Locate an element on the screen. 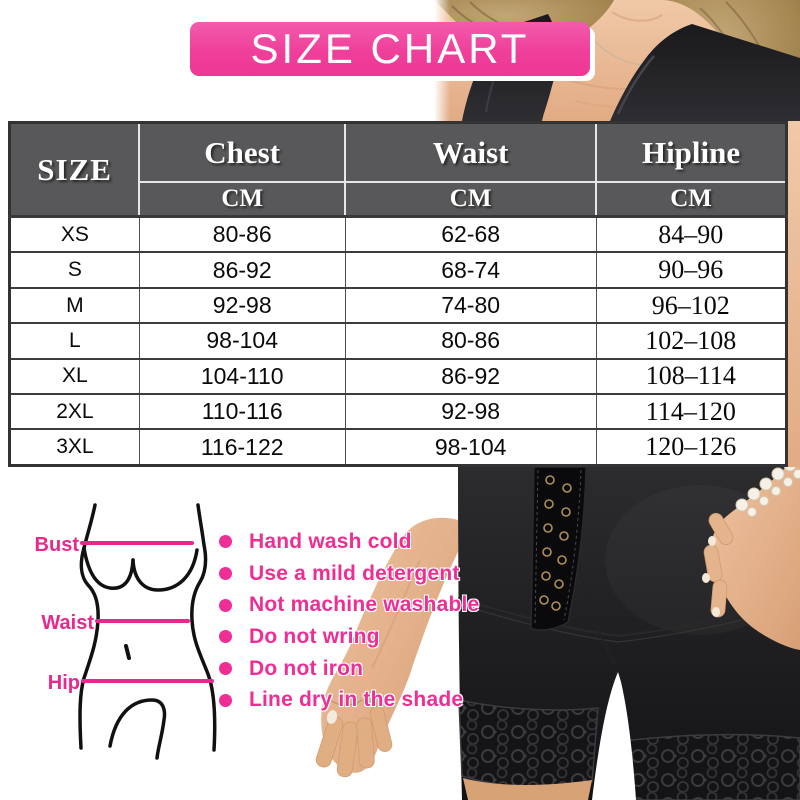 The image size is (800, 800). care-item: Line dry in the shade is located at coordinates (349, 700).